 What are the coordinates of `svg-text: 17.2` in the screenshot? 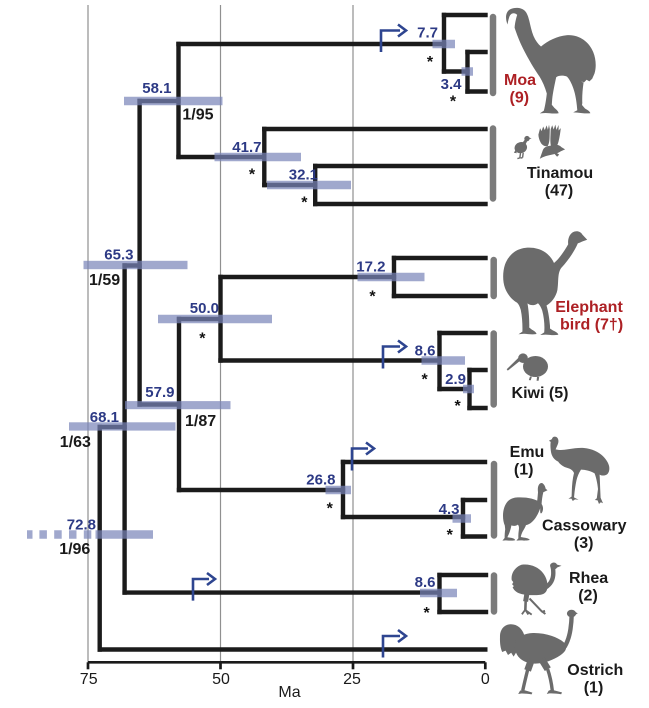 It's located at (370, 267).